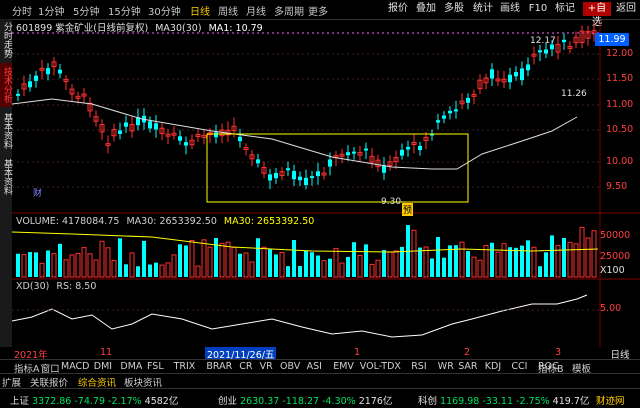 This screenshot has width=640, height=408. I want to click on period-0: 分时, so click(22, 12).